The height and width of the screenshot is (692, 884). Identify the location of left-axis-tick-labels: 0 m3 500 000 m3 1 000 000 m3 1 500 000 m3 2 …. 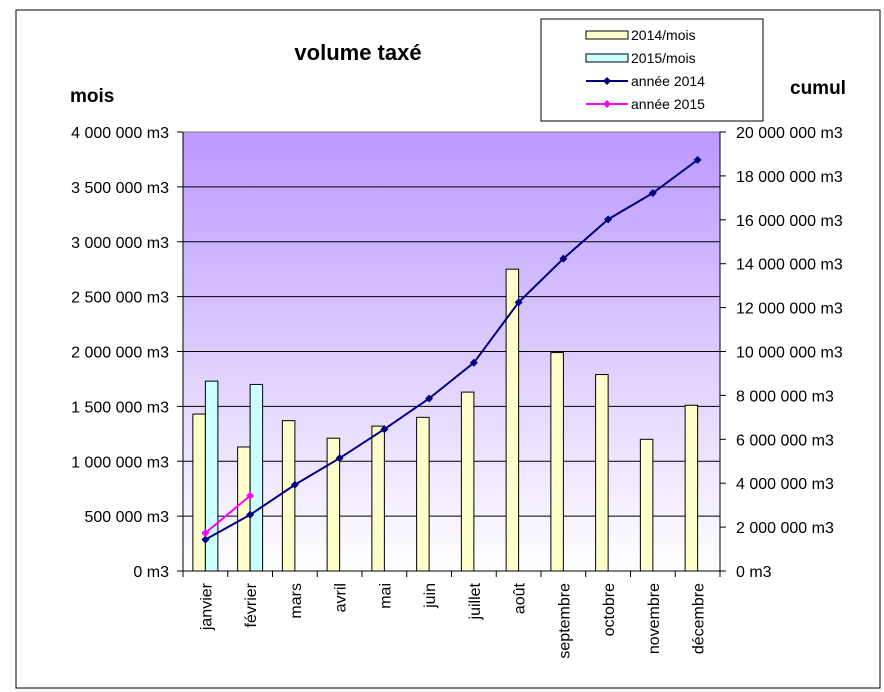
(120, 353).